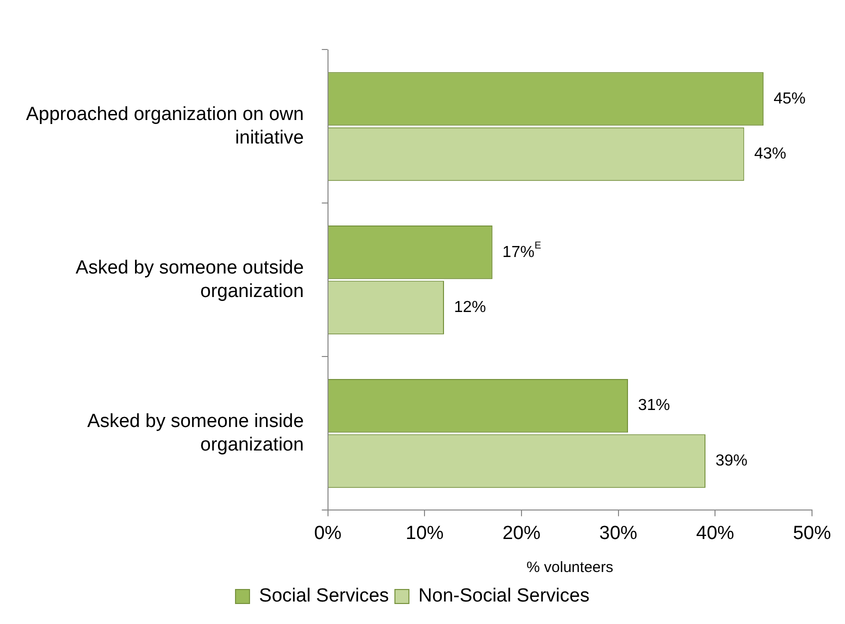 The image size is (845, 624). Describe the element at coordinates (195, 433) in the screenshot. I see `y-tick-label: Asked by someone inside organization` at that location.